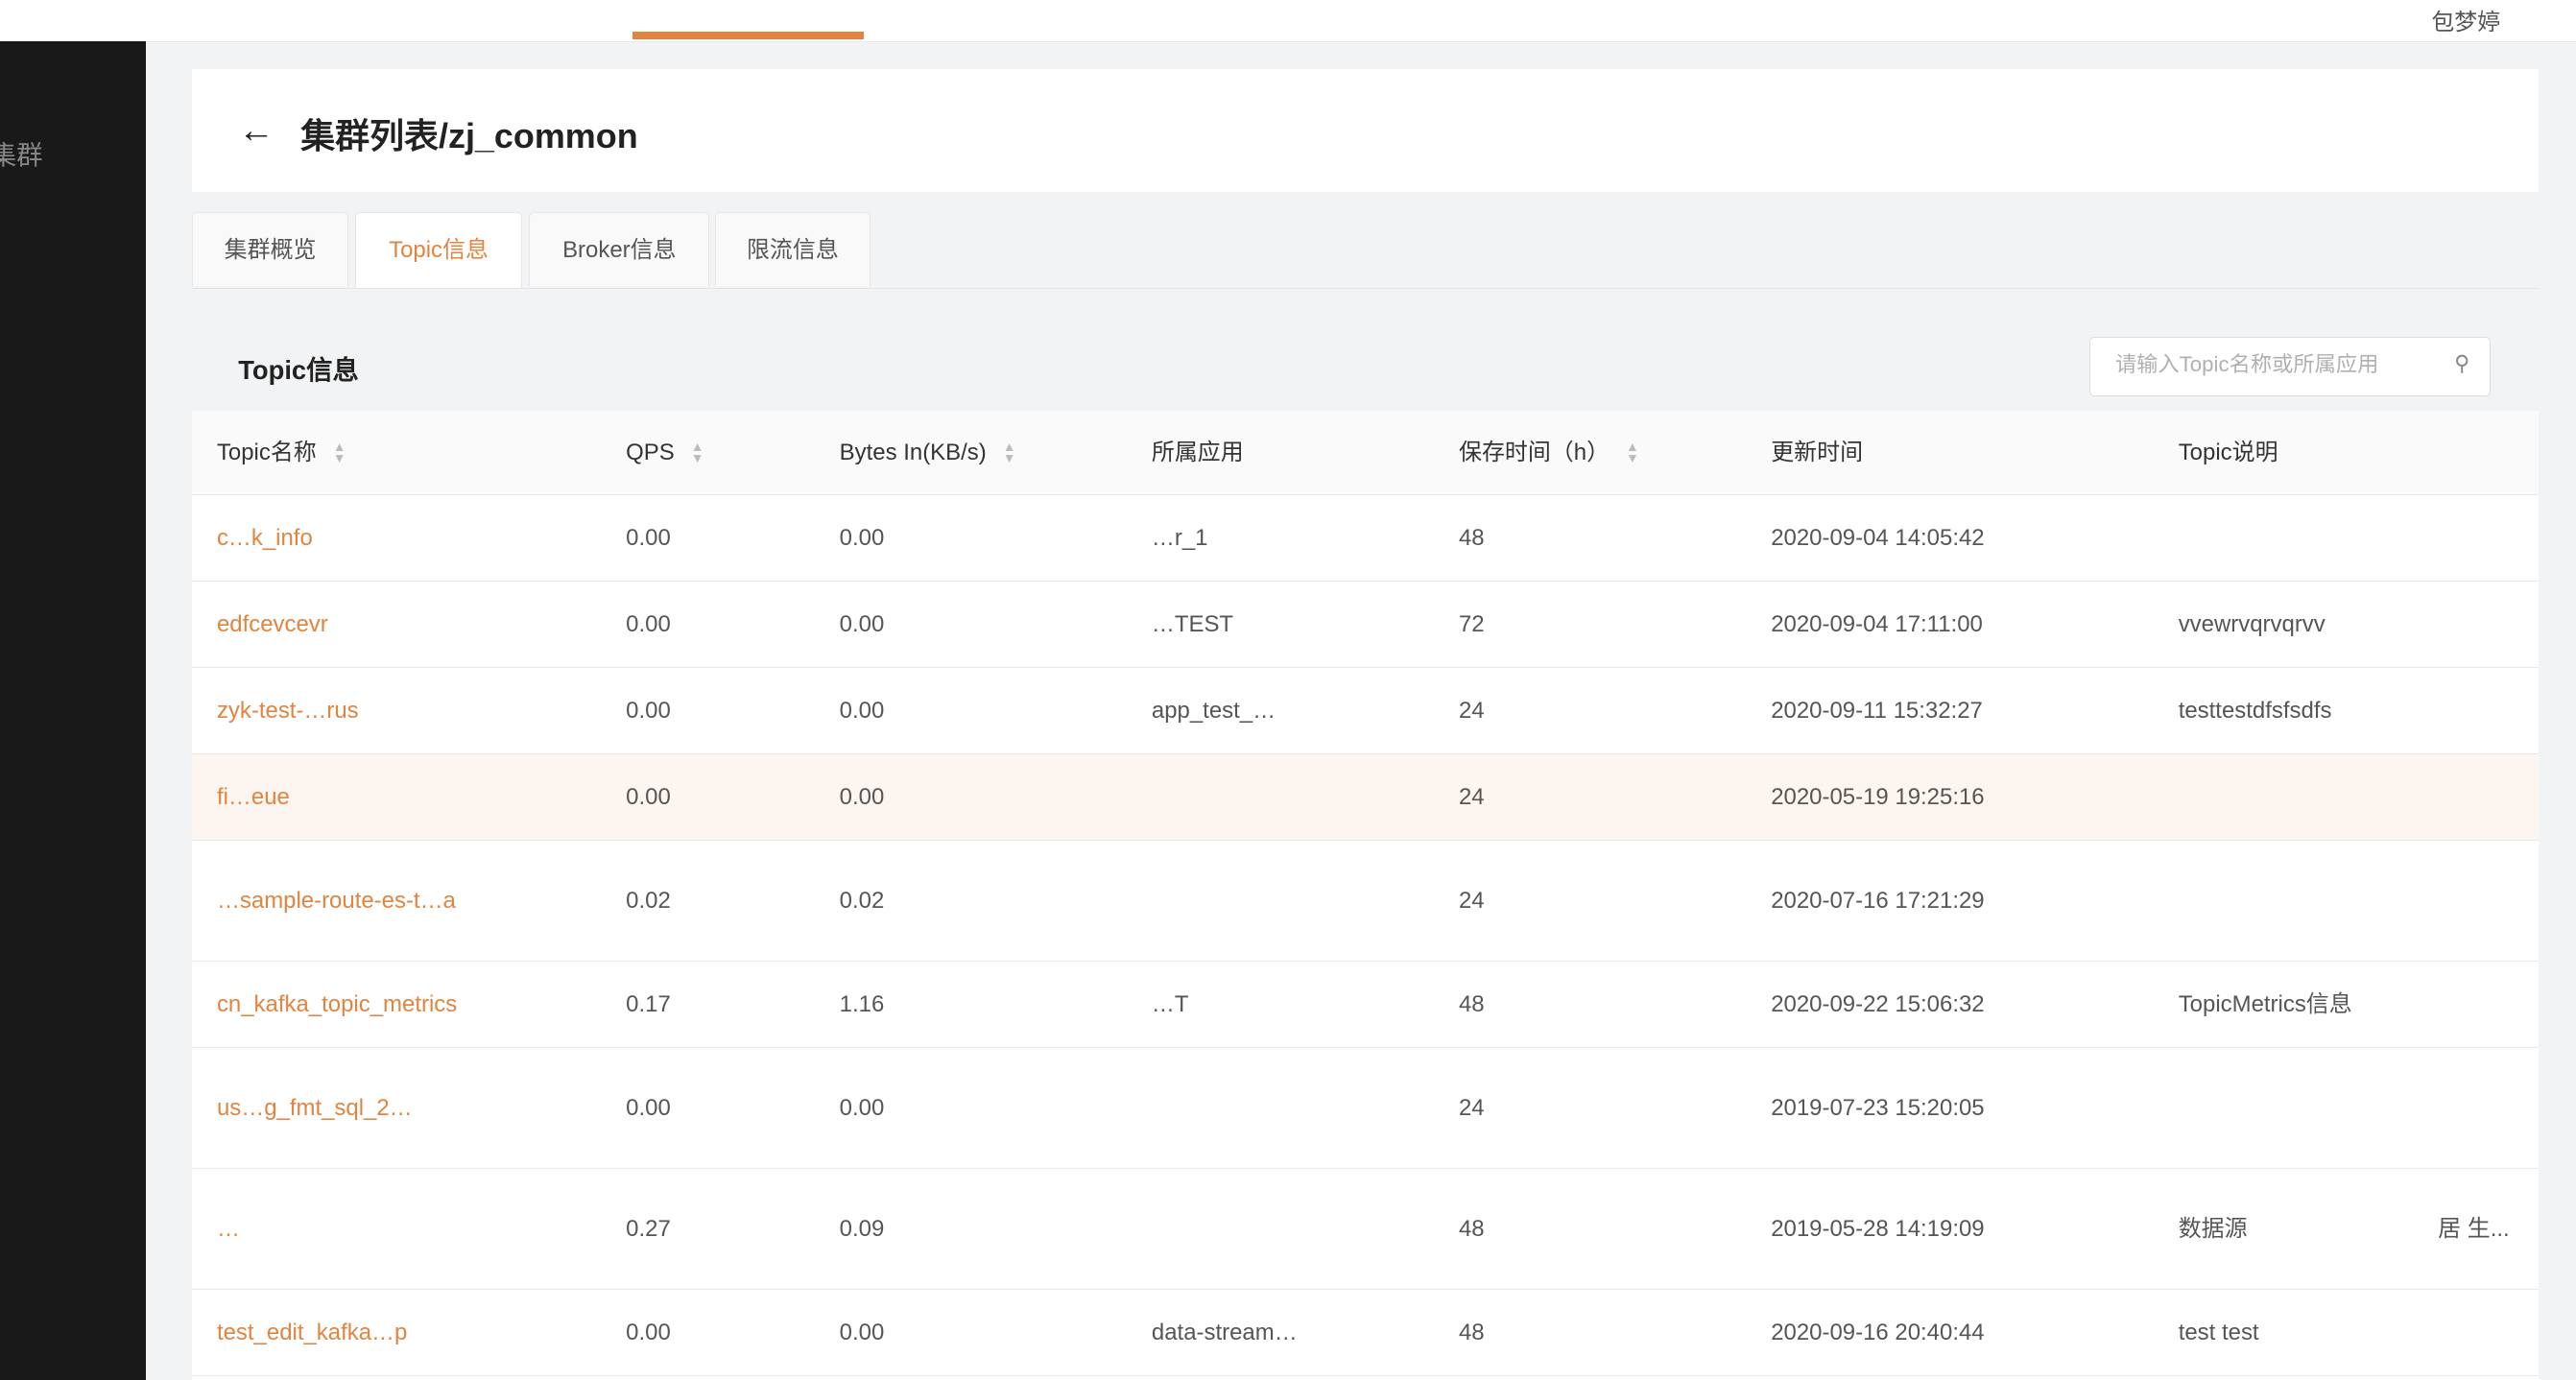 This screenshot has width=2576, height=1380. What do you see at coordinates (1192, 623) in the screenshot?
I see `app: …TEST` at bounding box center [1192, 623].